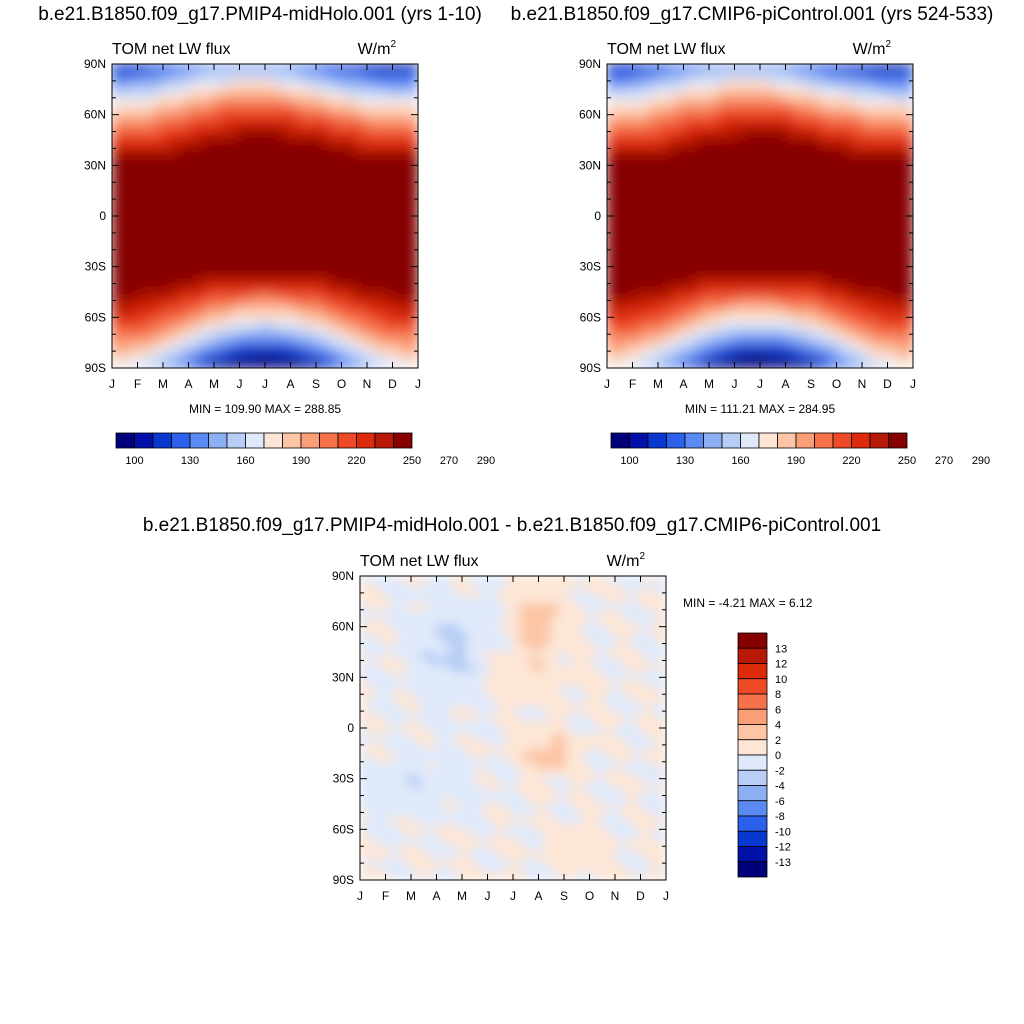 The width and height of the screenshot is (1024, 1024). Describe the element at coordinates (316, 384) in the screenshot. I see `x-tick-label: S` at that location.